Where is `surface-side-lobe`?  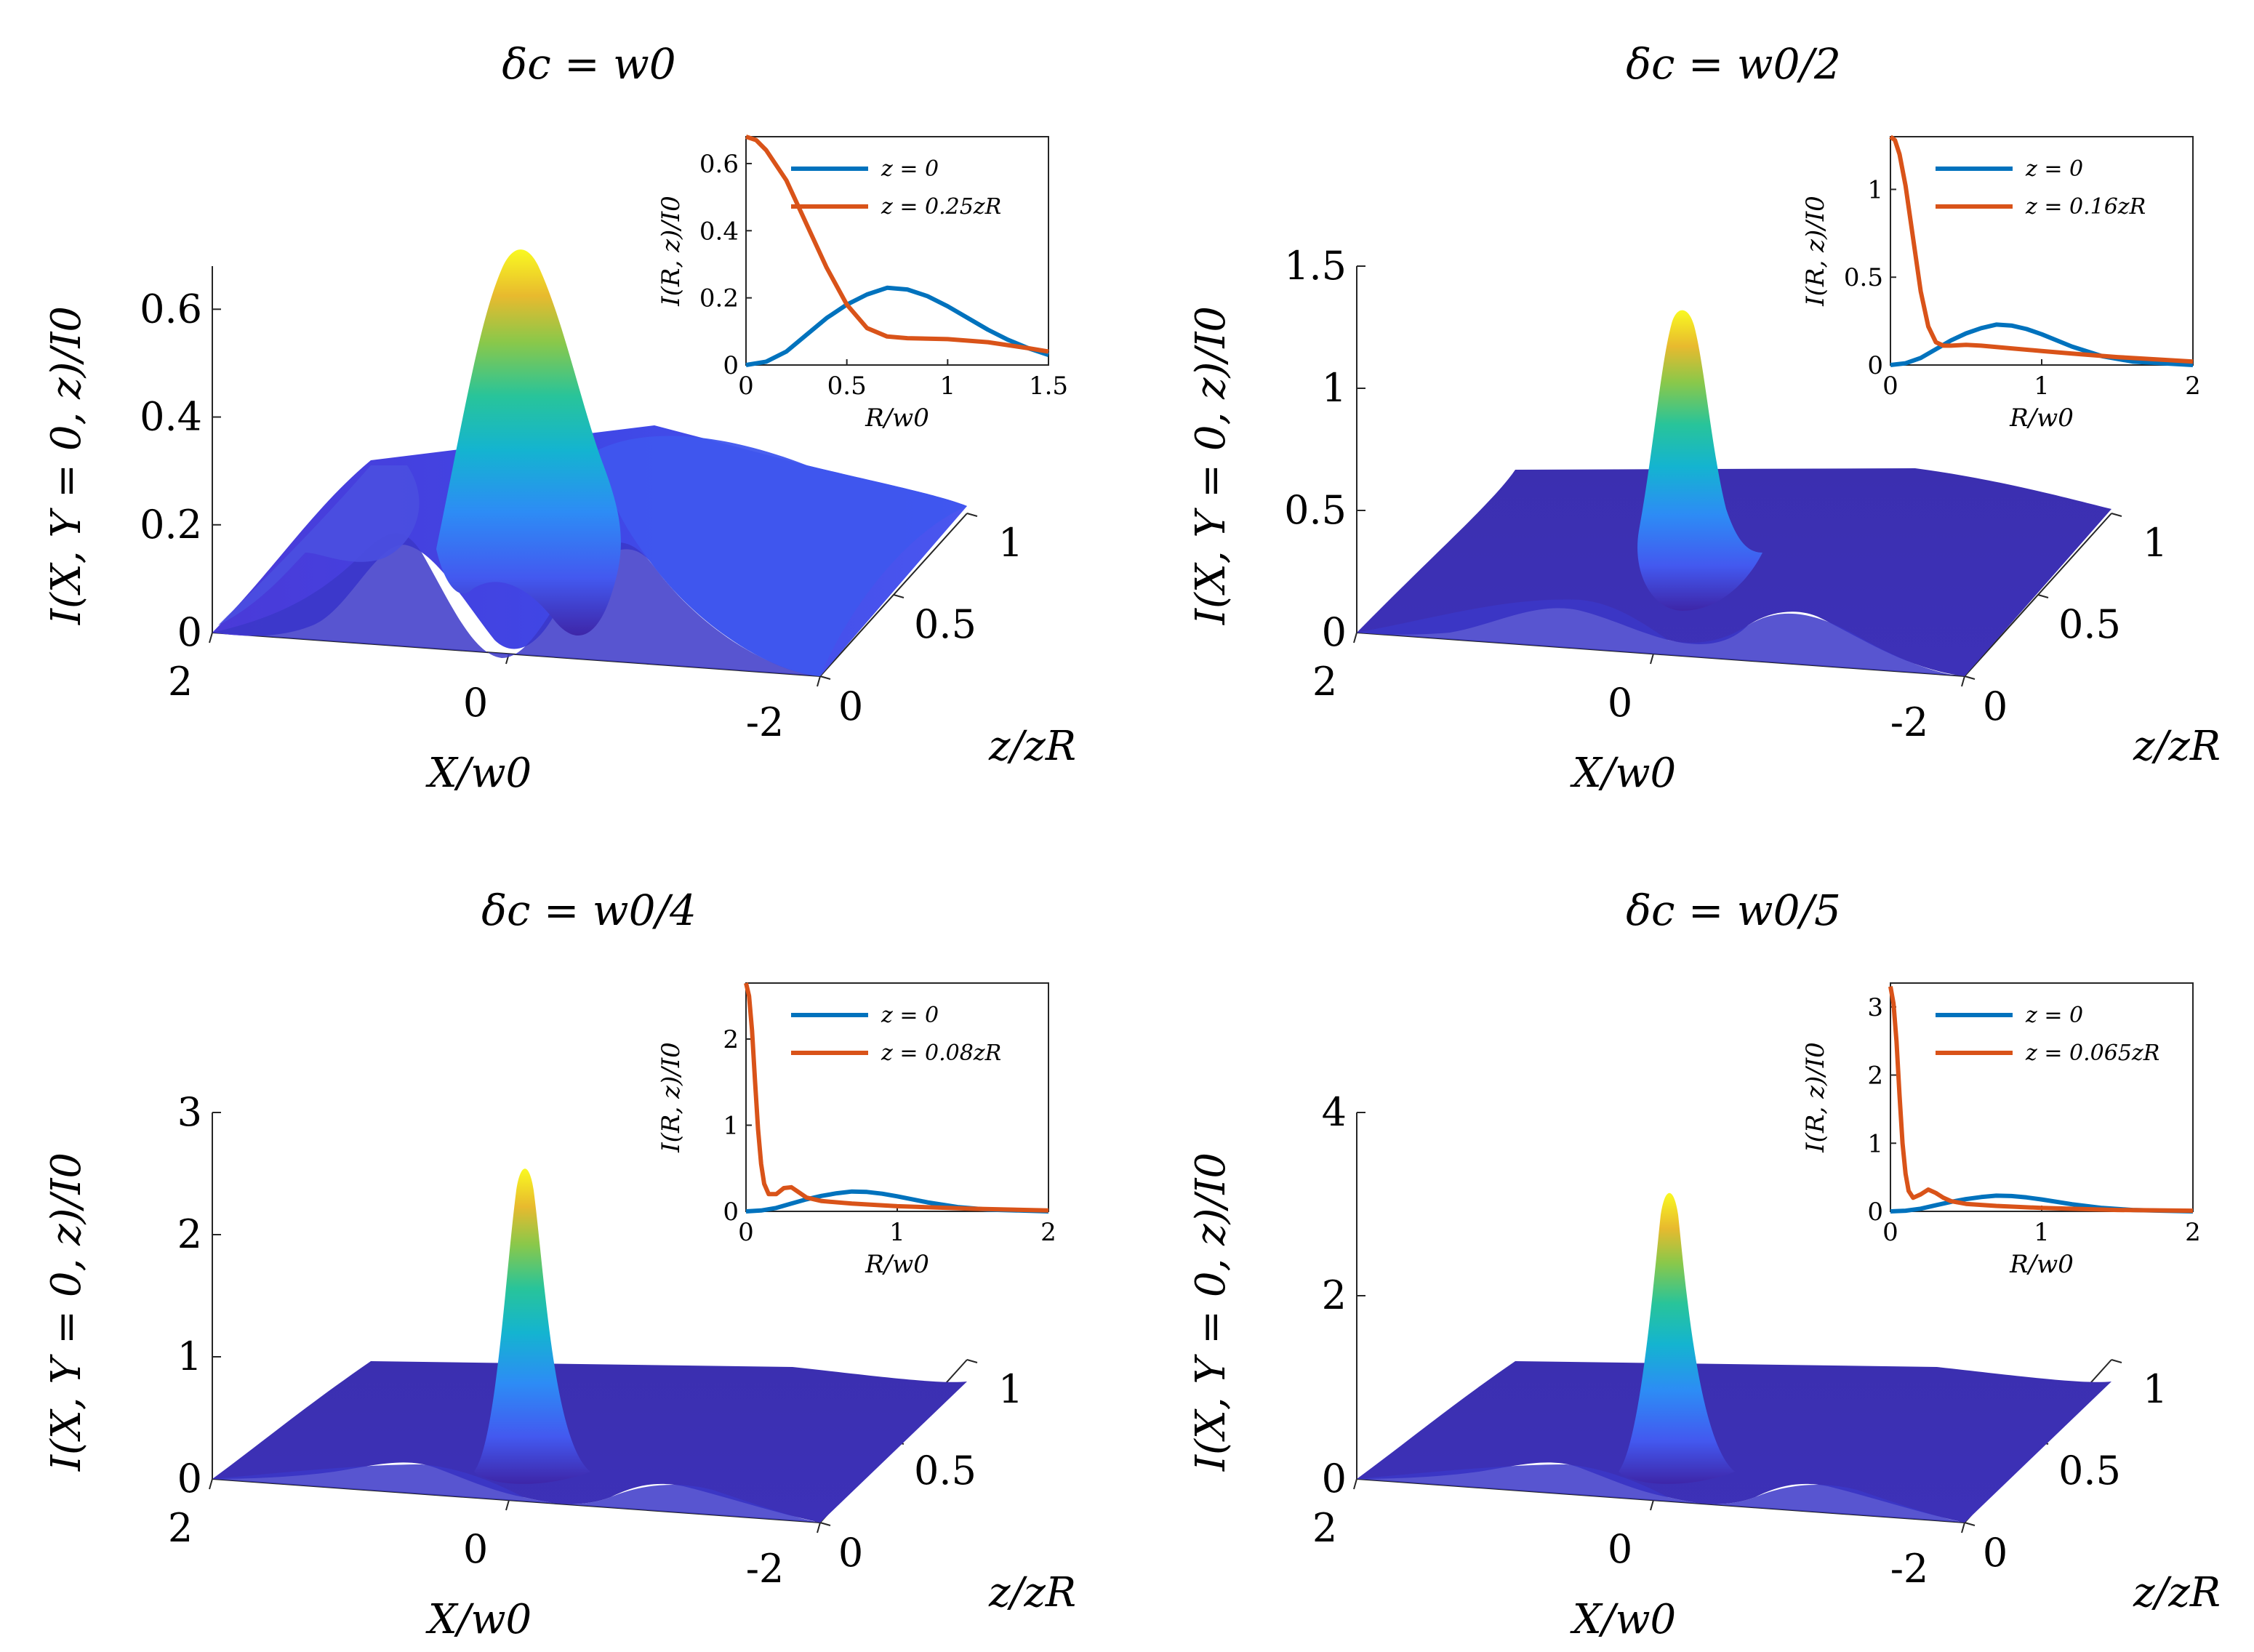 surface-side-lobe is located at coordinates (319, 545).